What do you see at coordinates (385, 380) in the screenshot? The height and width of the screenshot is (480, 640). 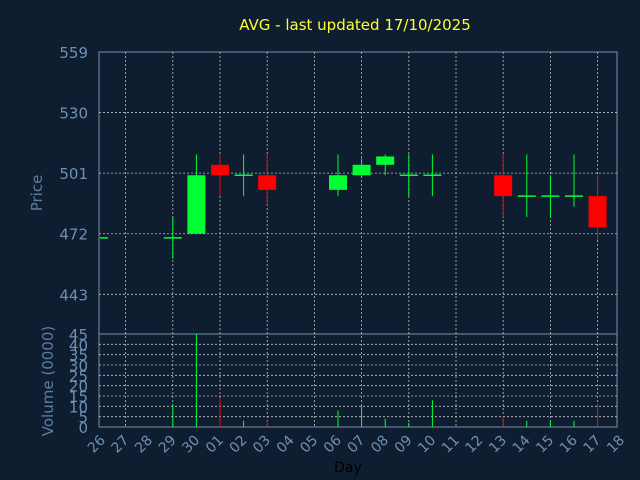 I see `volume-bars` at bounding box center [385, 380].